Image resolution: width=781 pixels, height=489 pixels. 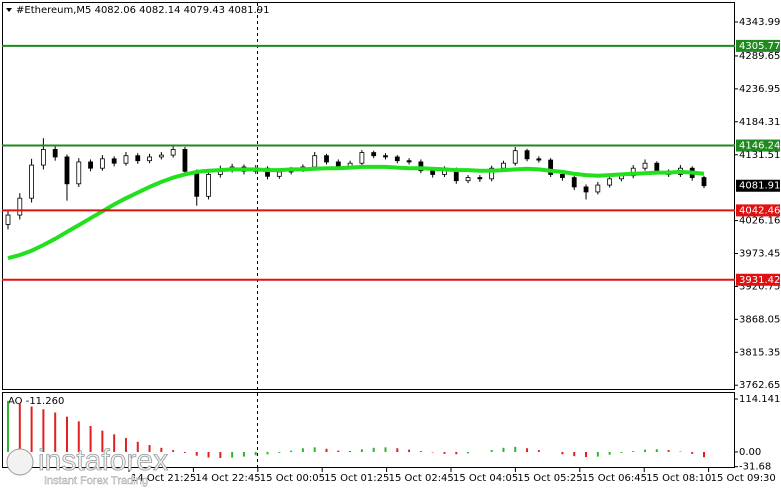 I want to click on y-tick-label: 4131.51, so click(x=759, y=155).